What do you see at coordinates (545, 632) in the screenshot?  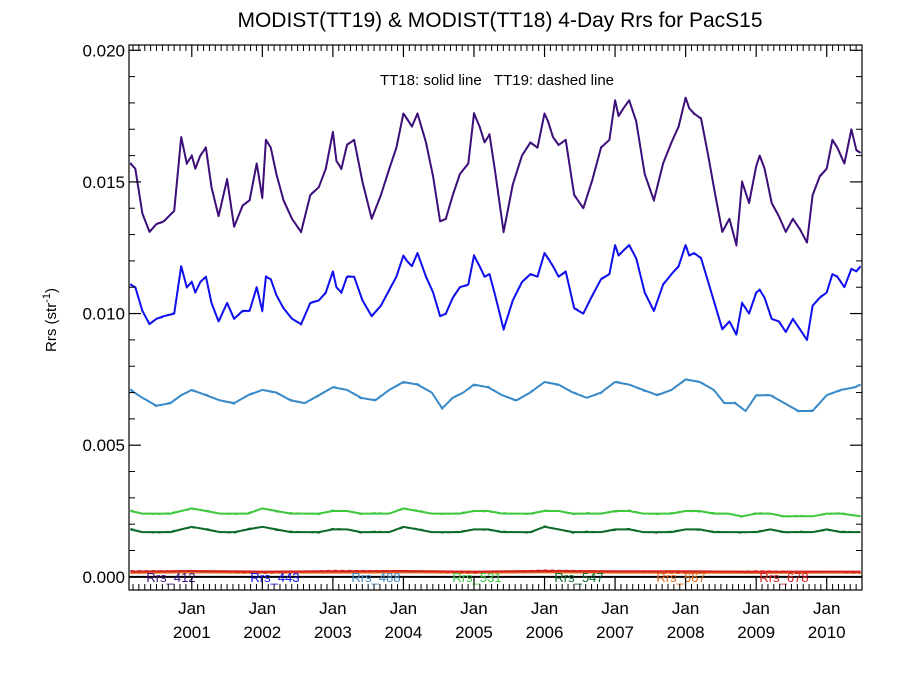 I see `x-tick-year-label: 2006` at bounding box center [545, 632].